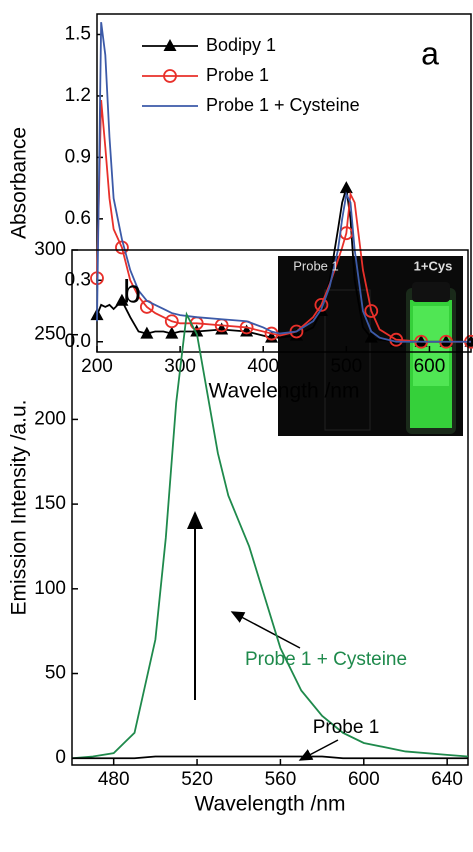 This screenshot has height=852, width=473. What do you see at coordinates (97, 366) in the screenshot?
I see `x-tick-label: 200` at bounding box center [97, 366].